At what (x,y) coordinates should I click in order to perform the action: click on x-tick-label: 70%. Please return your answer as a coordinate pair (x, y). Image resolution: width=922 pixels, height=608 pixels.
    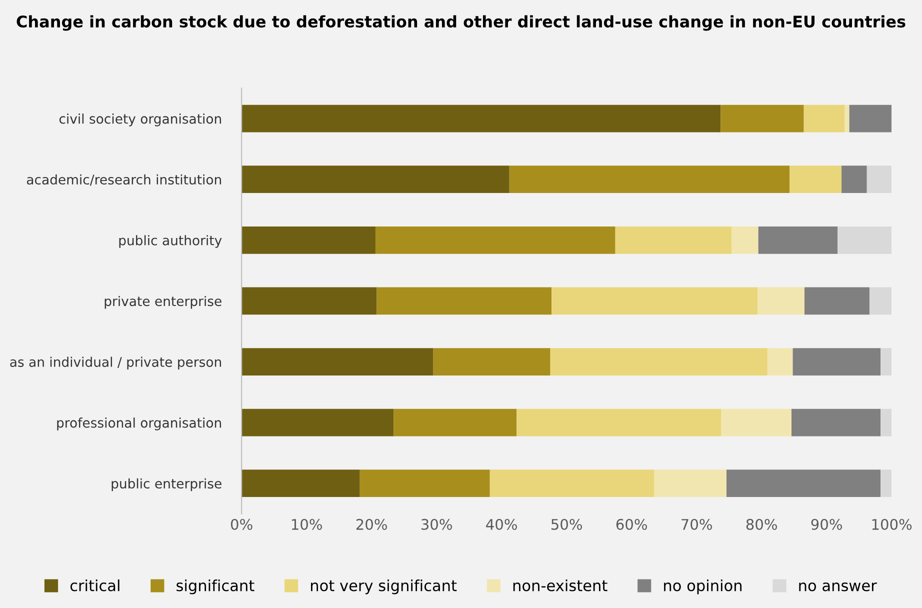
    Looking at the image, I should click on (697, 524).